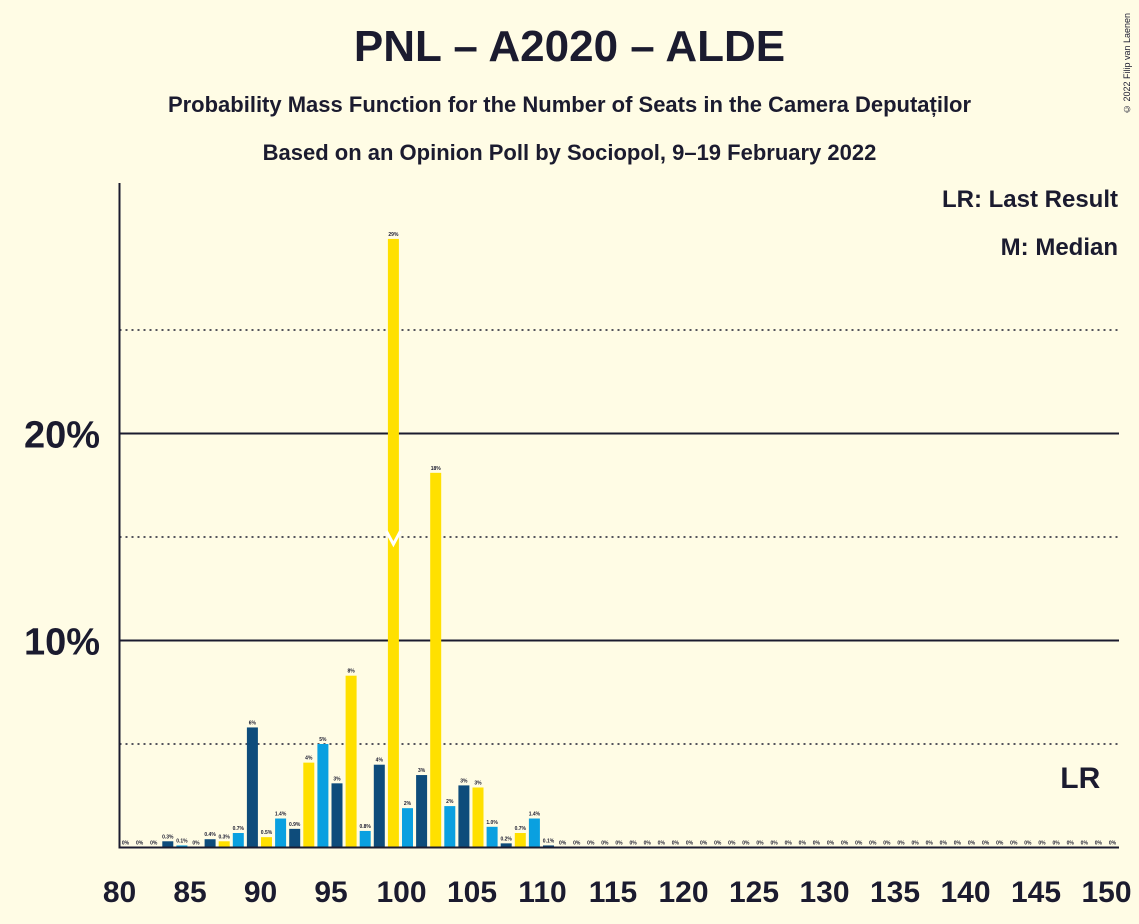  I want to click on x-tick-label: 145, so click(1036, 892).